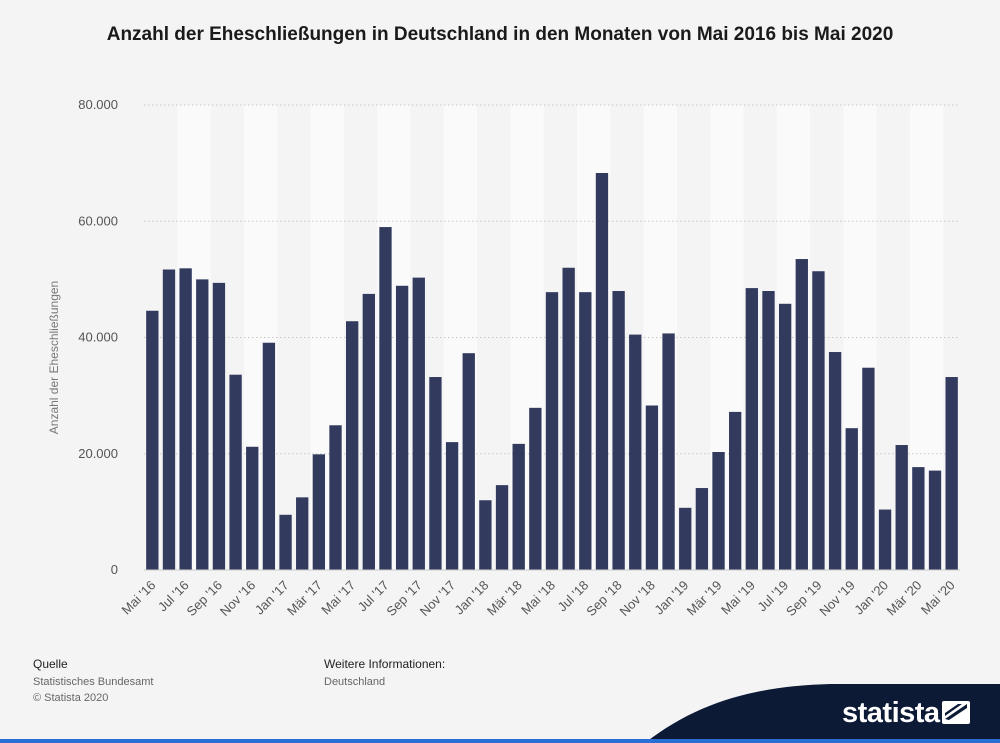 This screenshot has width=1000, height=743. I want to click on y-tick-label: 20.000, so click(98, 453).